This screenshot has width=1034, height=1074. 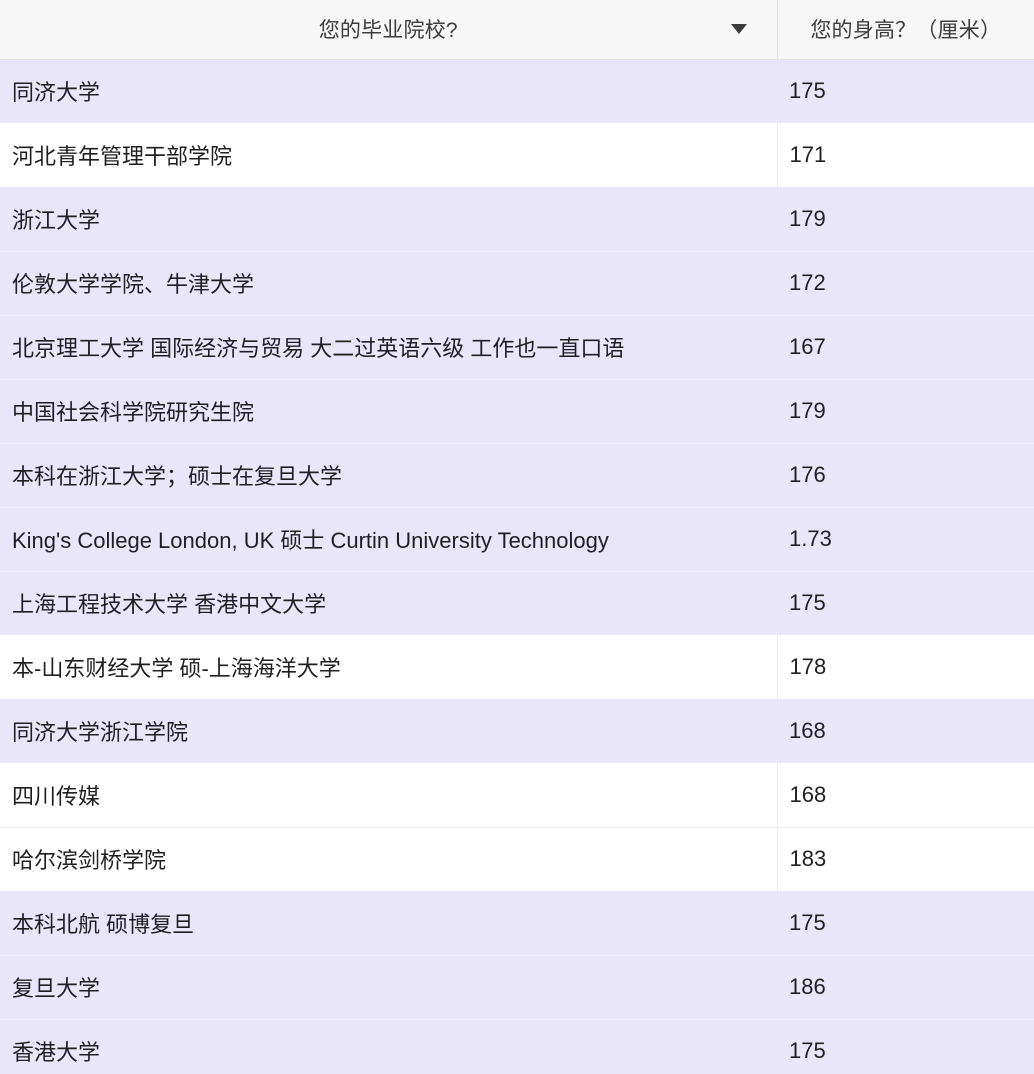 I want to click on table-row: 浙江大学 179, so click(x=517, y=219).